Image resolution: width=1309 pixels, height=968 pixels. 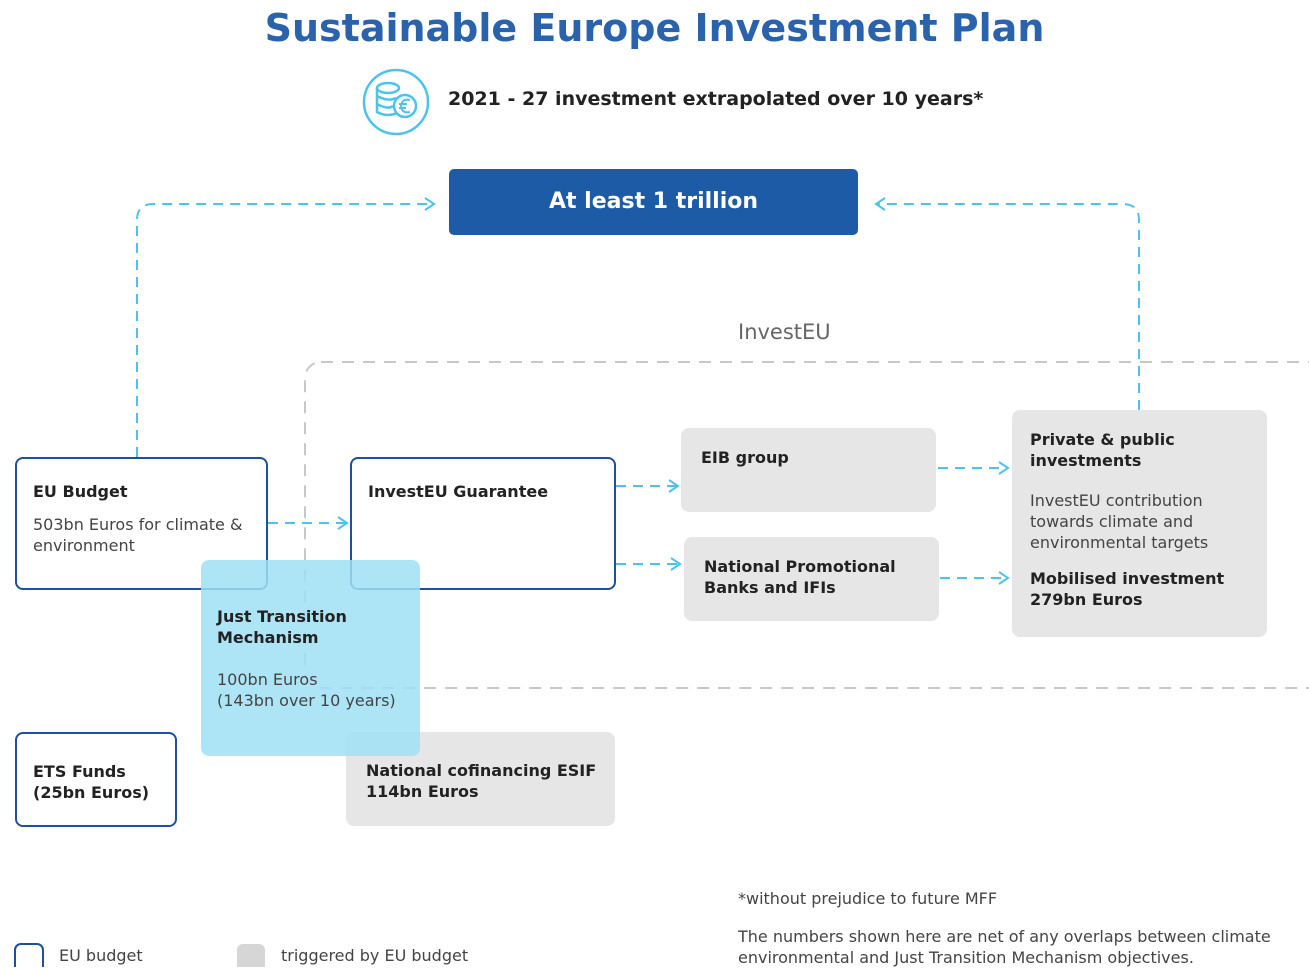 I want to click on node-title: EU Budget, so click(x=80, y=491).